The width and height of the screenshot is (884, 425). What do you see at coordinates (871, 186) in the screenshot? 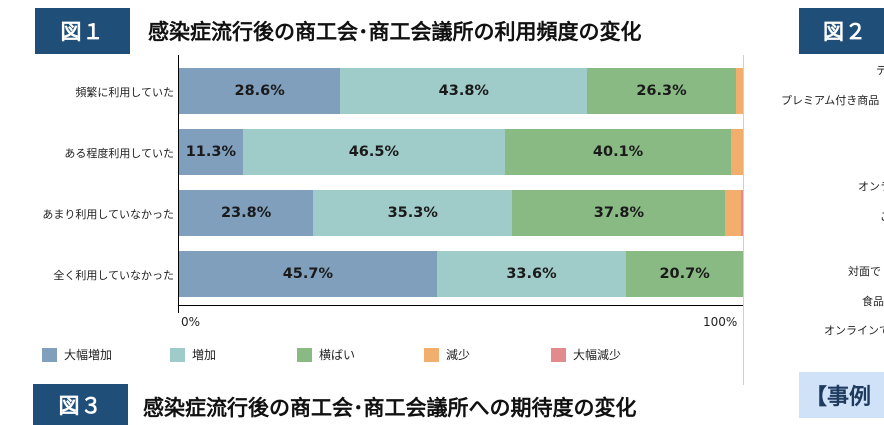
I see `figure2-label: オンラ` at bounding box center [871, 186].